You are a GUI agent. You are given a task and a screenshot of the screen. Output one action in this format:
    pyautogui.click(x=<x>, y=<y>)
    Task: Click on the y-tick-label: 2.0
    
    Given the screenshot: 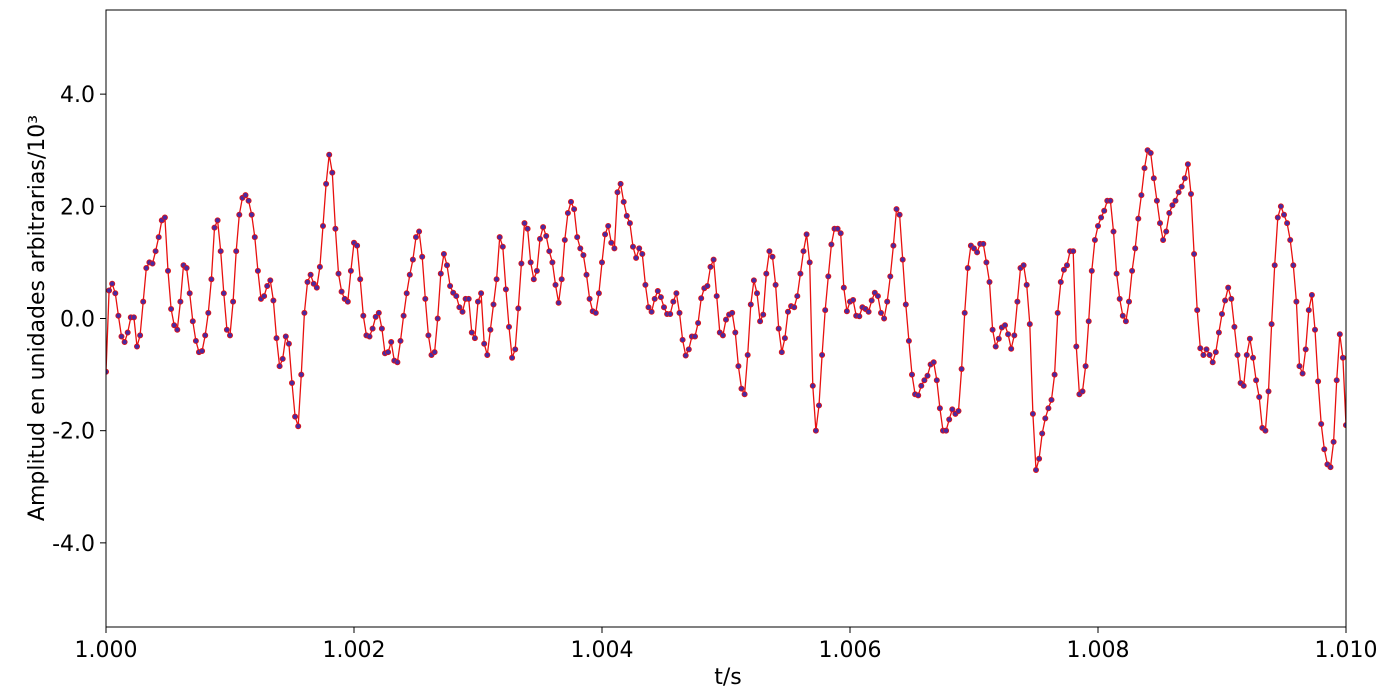 What is the action you would take?
    pyautogui.click(x=77, y=207)
    